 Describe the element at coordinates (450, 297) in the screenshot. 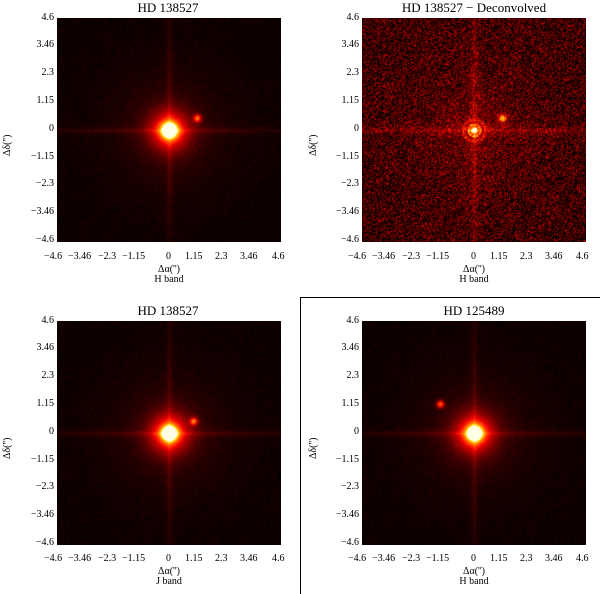

I see `panel-frame-top` at that location.